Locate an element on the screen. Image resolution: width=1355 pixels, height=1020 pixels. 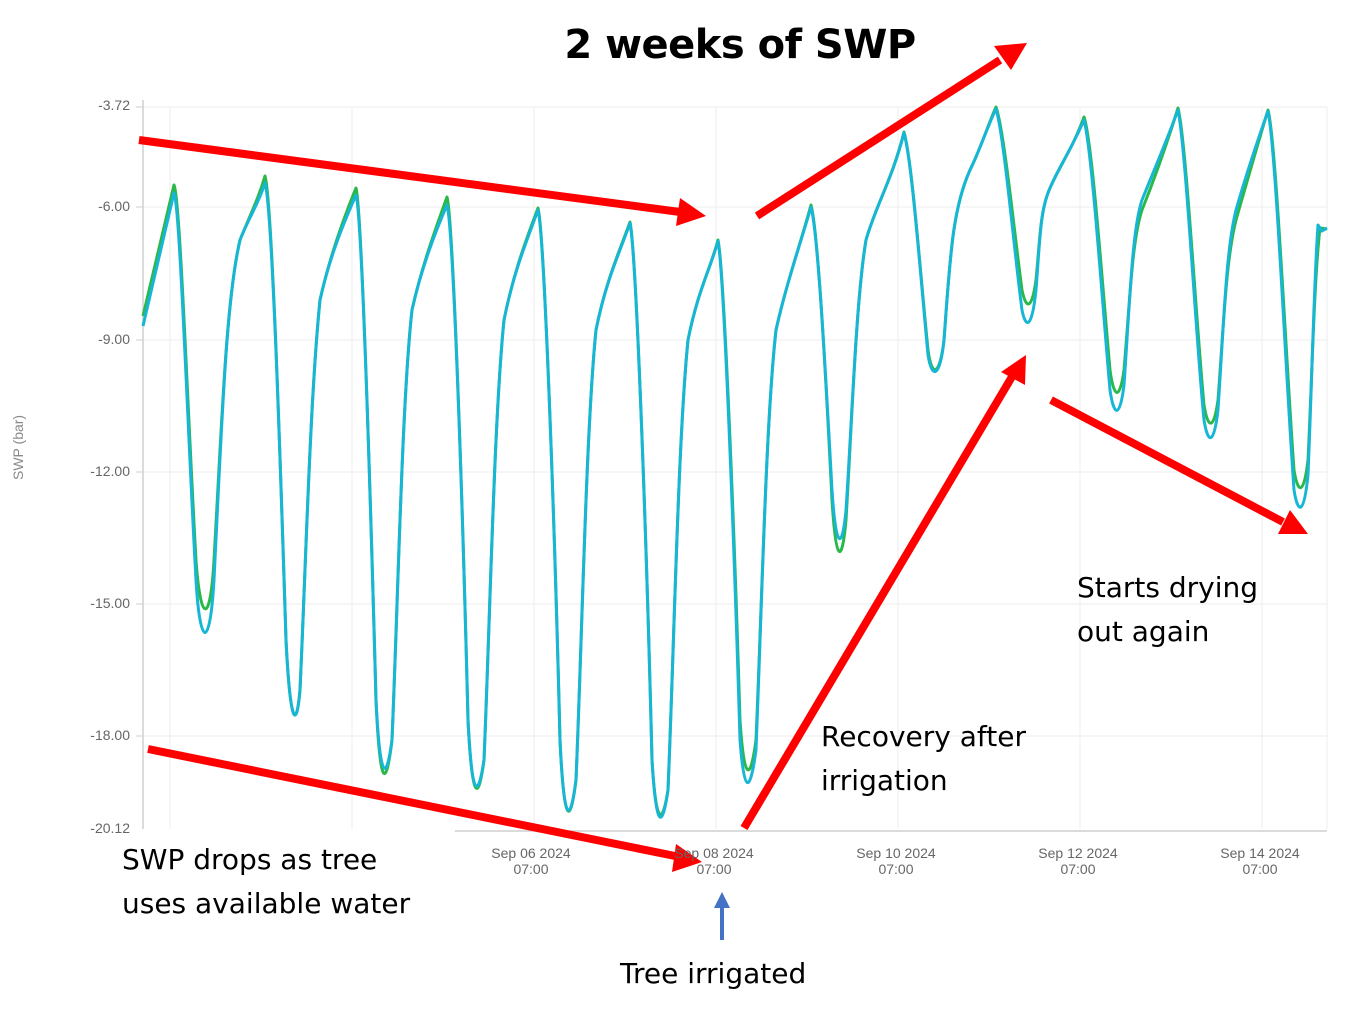
x-tick-label: Sep 06 2024 07:00 is located at coordinates (531, 861).